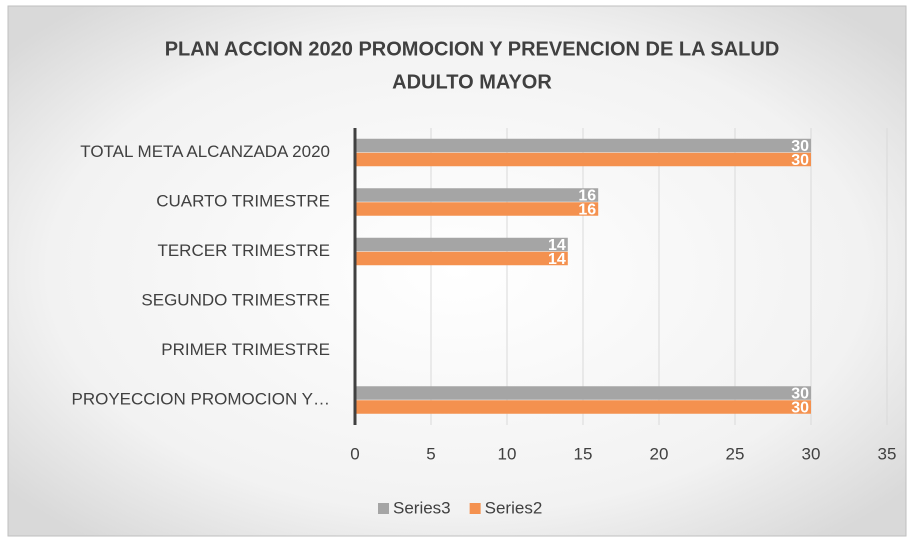 Image resolution: width=914 pixels, height=542 pixels. Describe the element at coordinates (514, 507) in the screenshot. I see `legend-label: Series2` at that location.